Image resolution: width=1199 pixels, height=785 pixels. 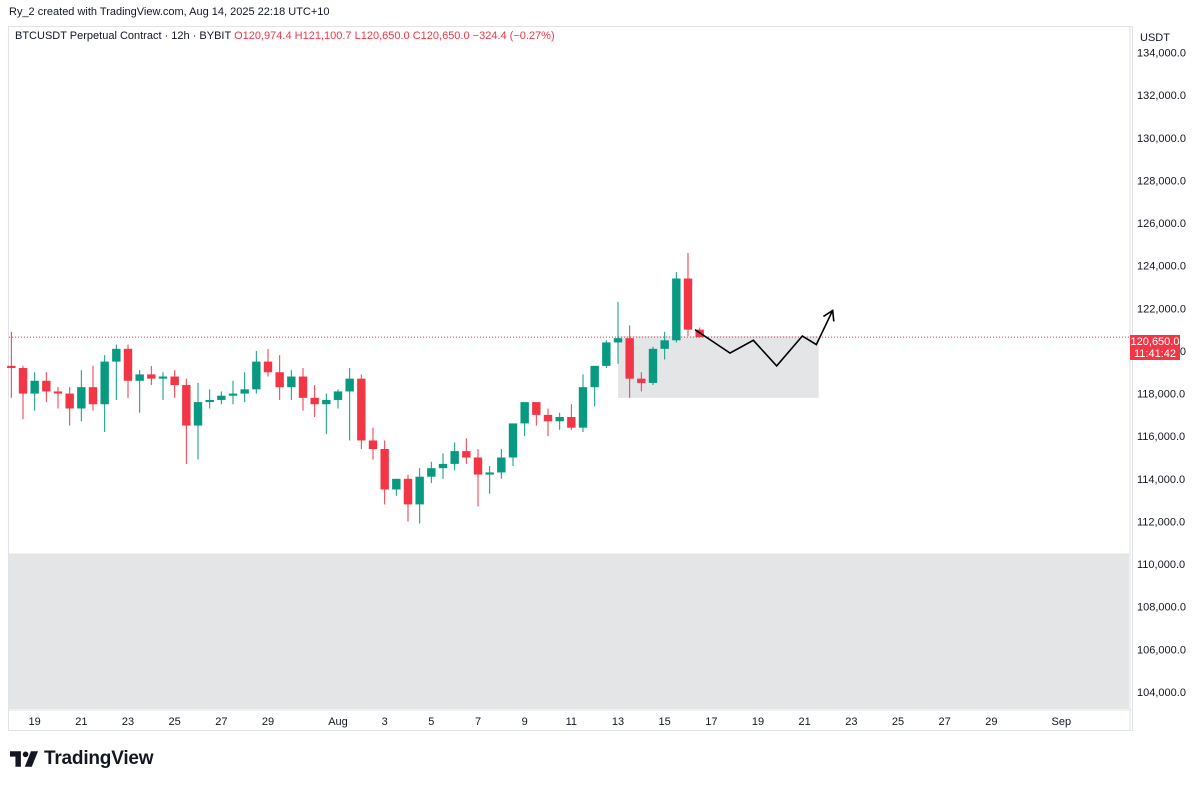 What do you see at coordinates (1161, 395) in the screenshot?
I see `price-tick-label: 118,000.0` at bounding box center [1161, 395].